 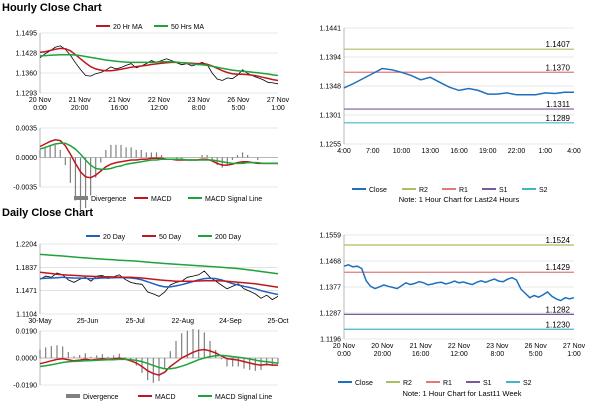 I want to click on series-50-hrs-ma-line, so click(x=159, y=65).